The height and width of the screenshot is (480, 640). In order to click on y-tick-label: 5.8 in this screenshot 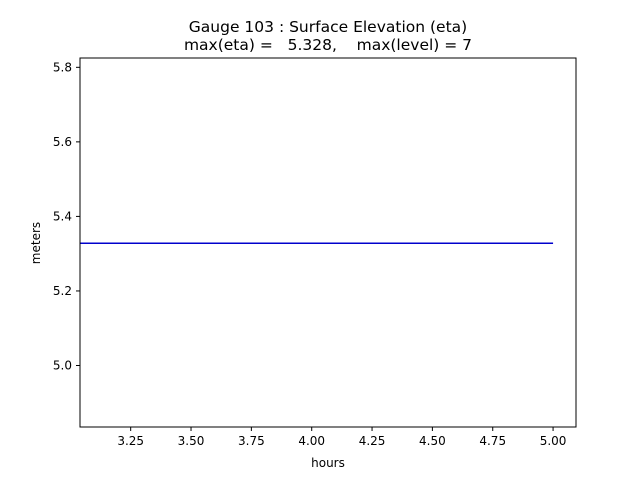, I will do `click(62, 67)`.